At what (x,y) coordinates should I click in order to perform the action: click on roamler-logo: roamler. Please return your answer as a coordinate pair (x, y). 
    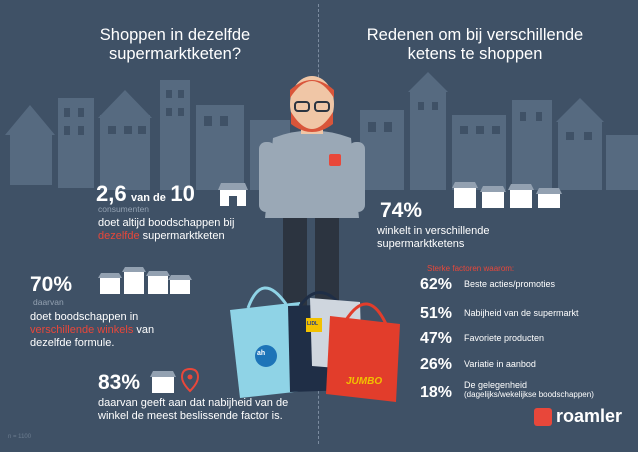
    Looking at the image, I should click on (589, 416).